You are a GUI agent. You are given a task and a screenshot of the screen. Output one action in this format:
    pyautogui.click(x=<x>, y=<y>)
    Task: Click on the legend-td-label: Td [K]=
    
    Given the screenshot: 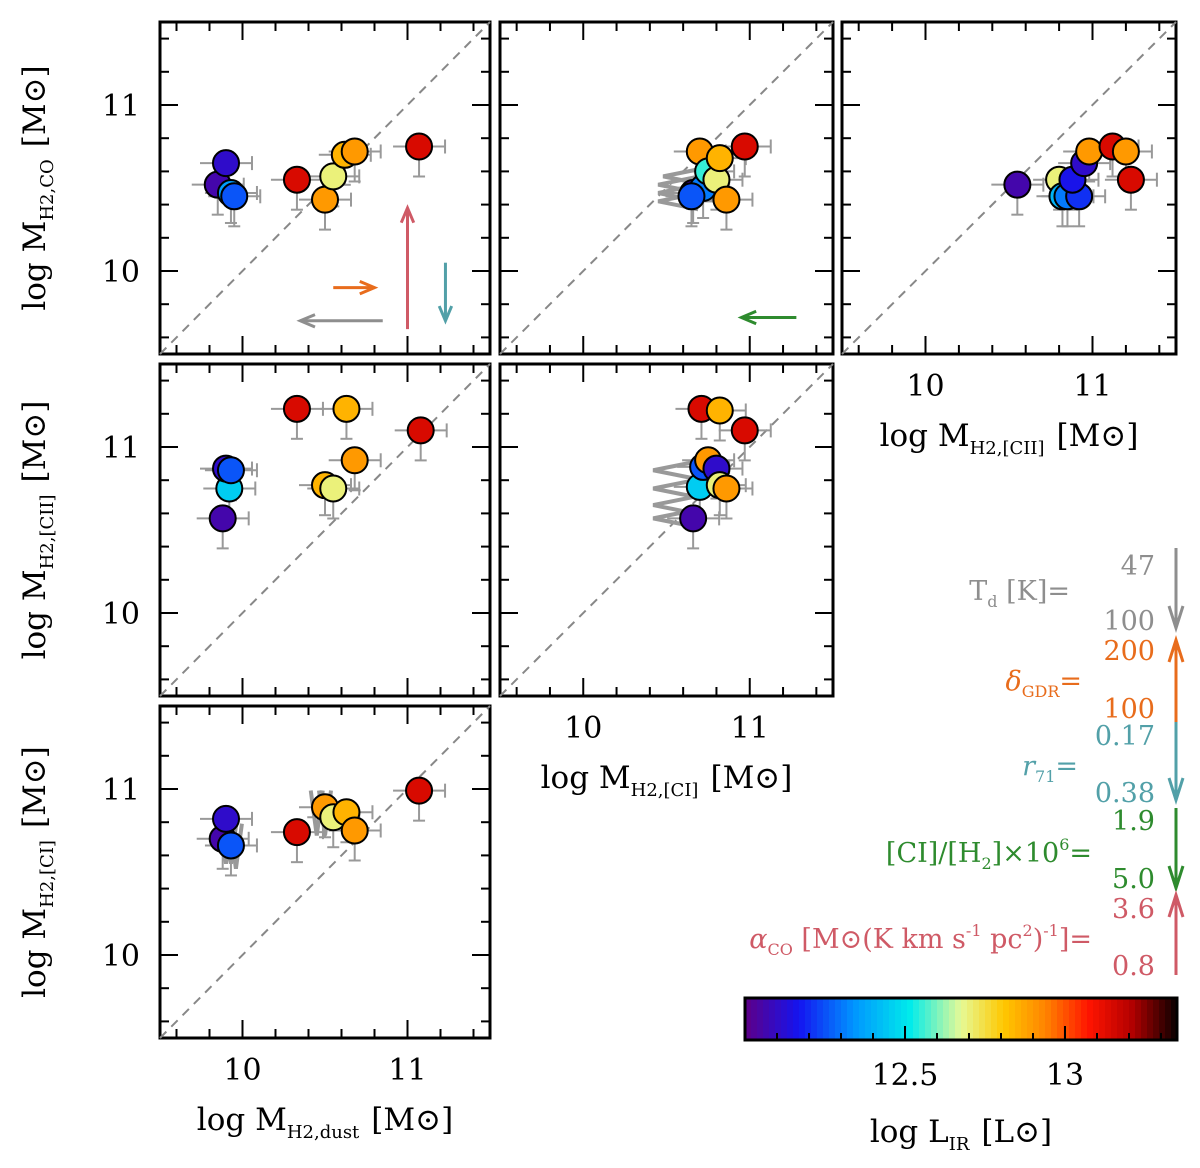 What is the action you would take?
    pyautogui.click(x=1019, y=593)
    